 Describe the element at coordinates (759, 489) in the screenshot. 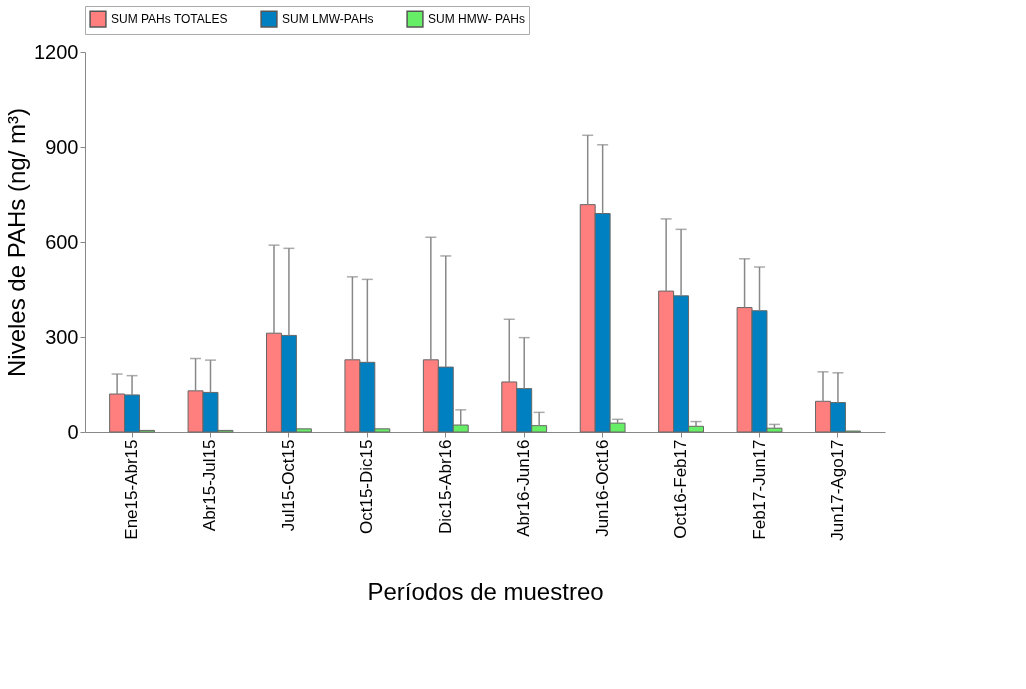

I see `x-tick-label: Feb17-Jun17` at that location.